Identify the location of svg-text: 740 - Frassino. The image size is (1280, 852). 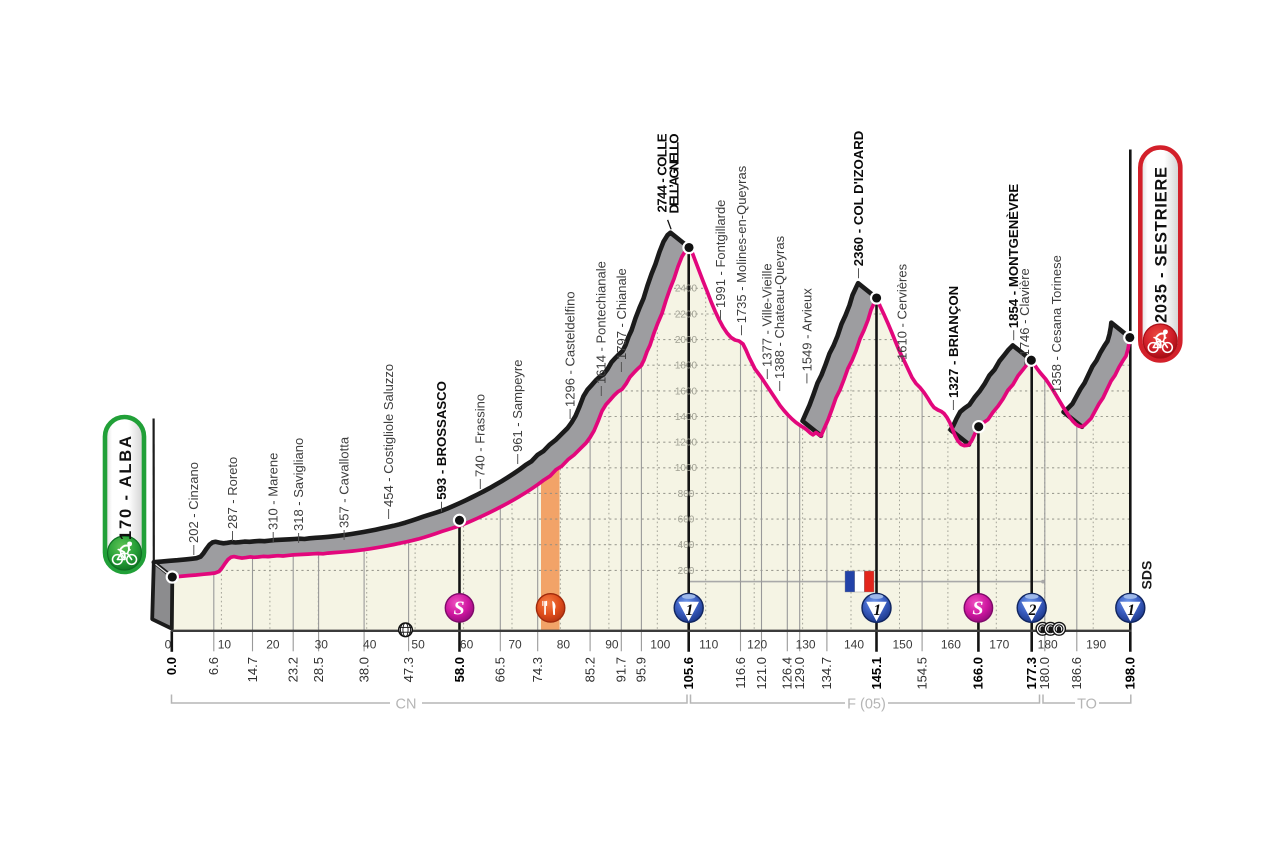
(480, 435).